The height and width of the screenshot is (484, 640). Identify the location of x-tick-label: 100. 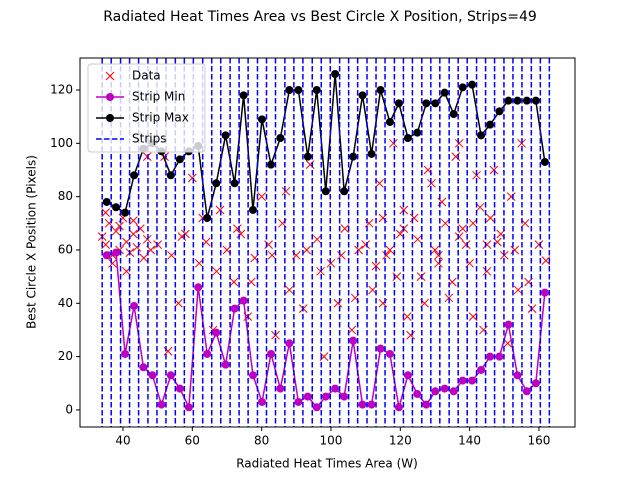
(331, 441).